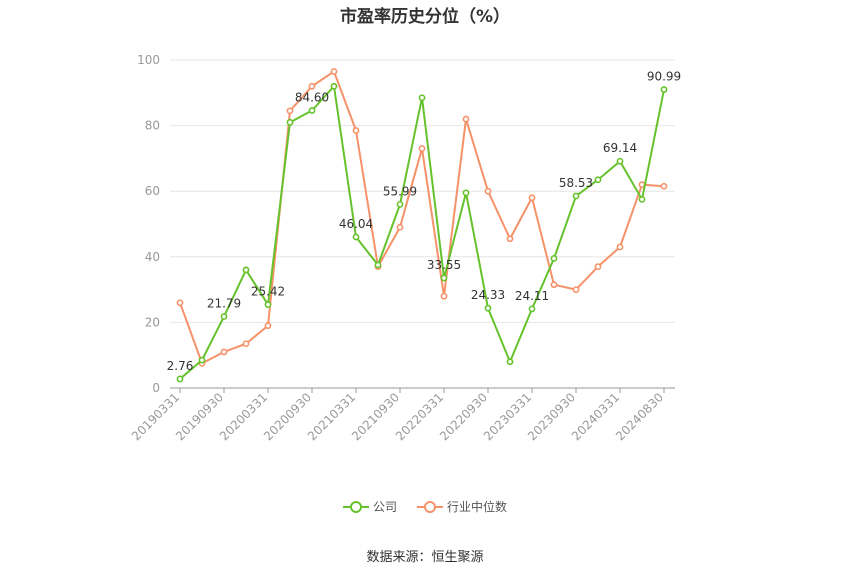 This screenshot has width=850, height=575. What do you see at coordinates (532, 296) in the screenshot?
I see `data-label: 24.11` at bounding box center [532, 296].